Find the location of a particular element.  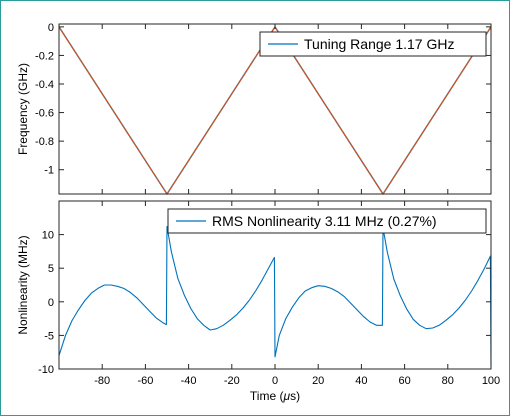

x-tick-label: 0 is located at coordinates (275, 381).